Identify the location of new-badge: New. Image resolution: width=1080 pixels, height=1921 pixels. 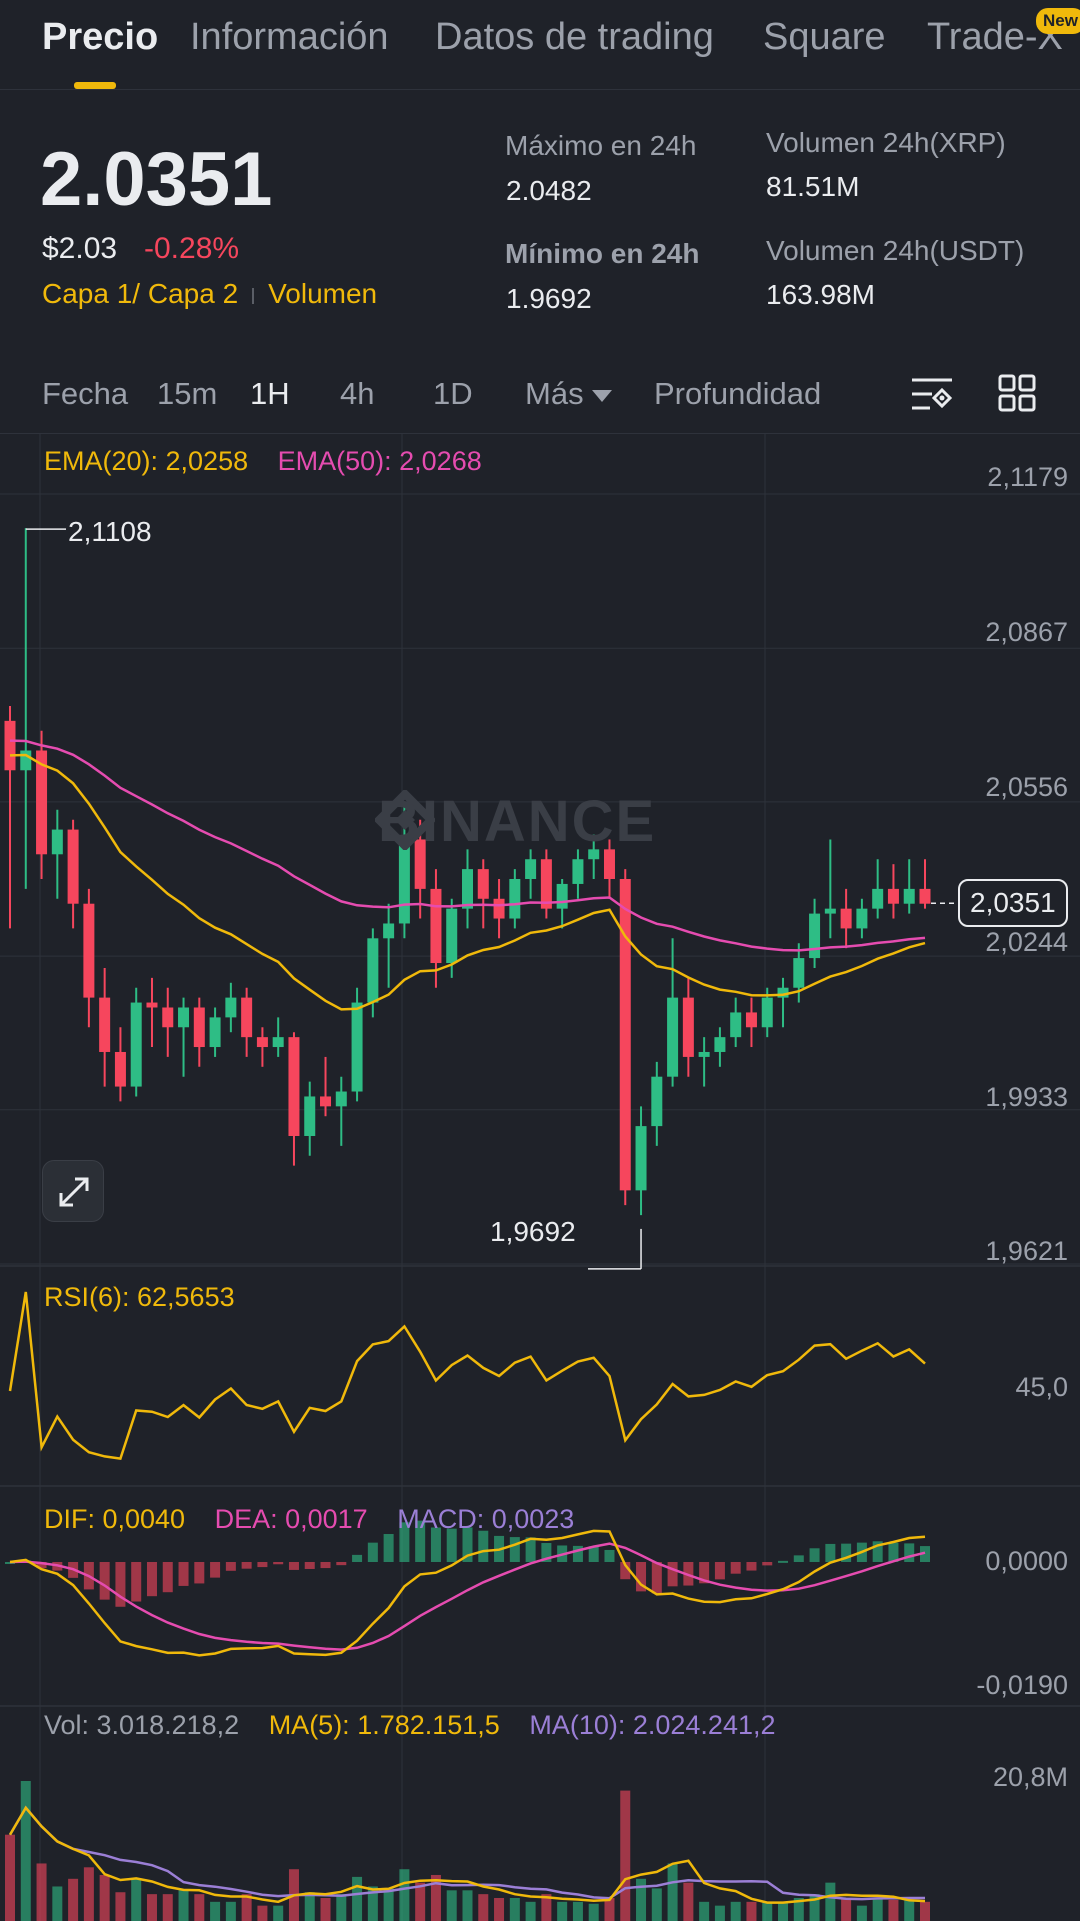
(1058, 21).